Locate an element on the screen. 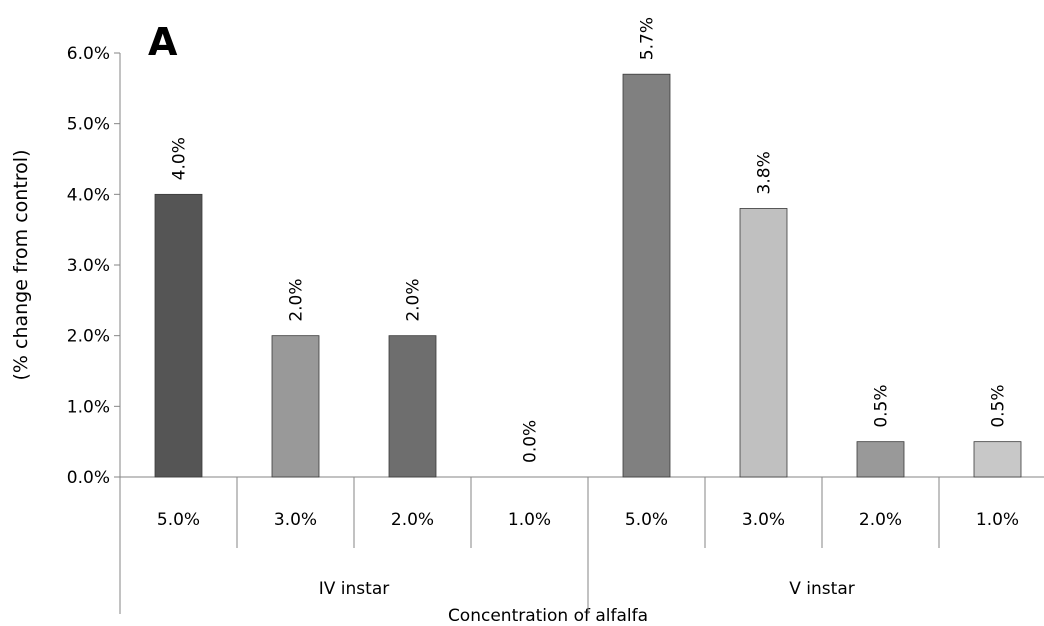 The width and height of the screenshot is (1044, 626). y-axis-title: (% change from control) is located at coordinates (21, 265).